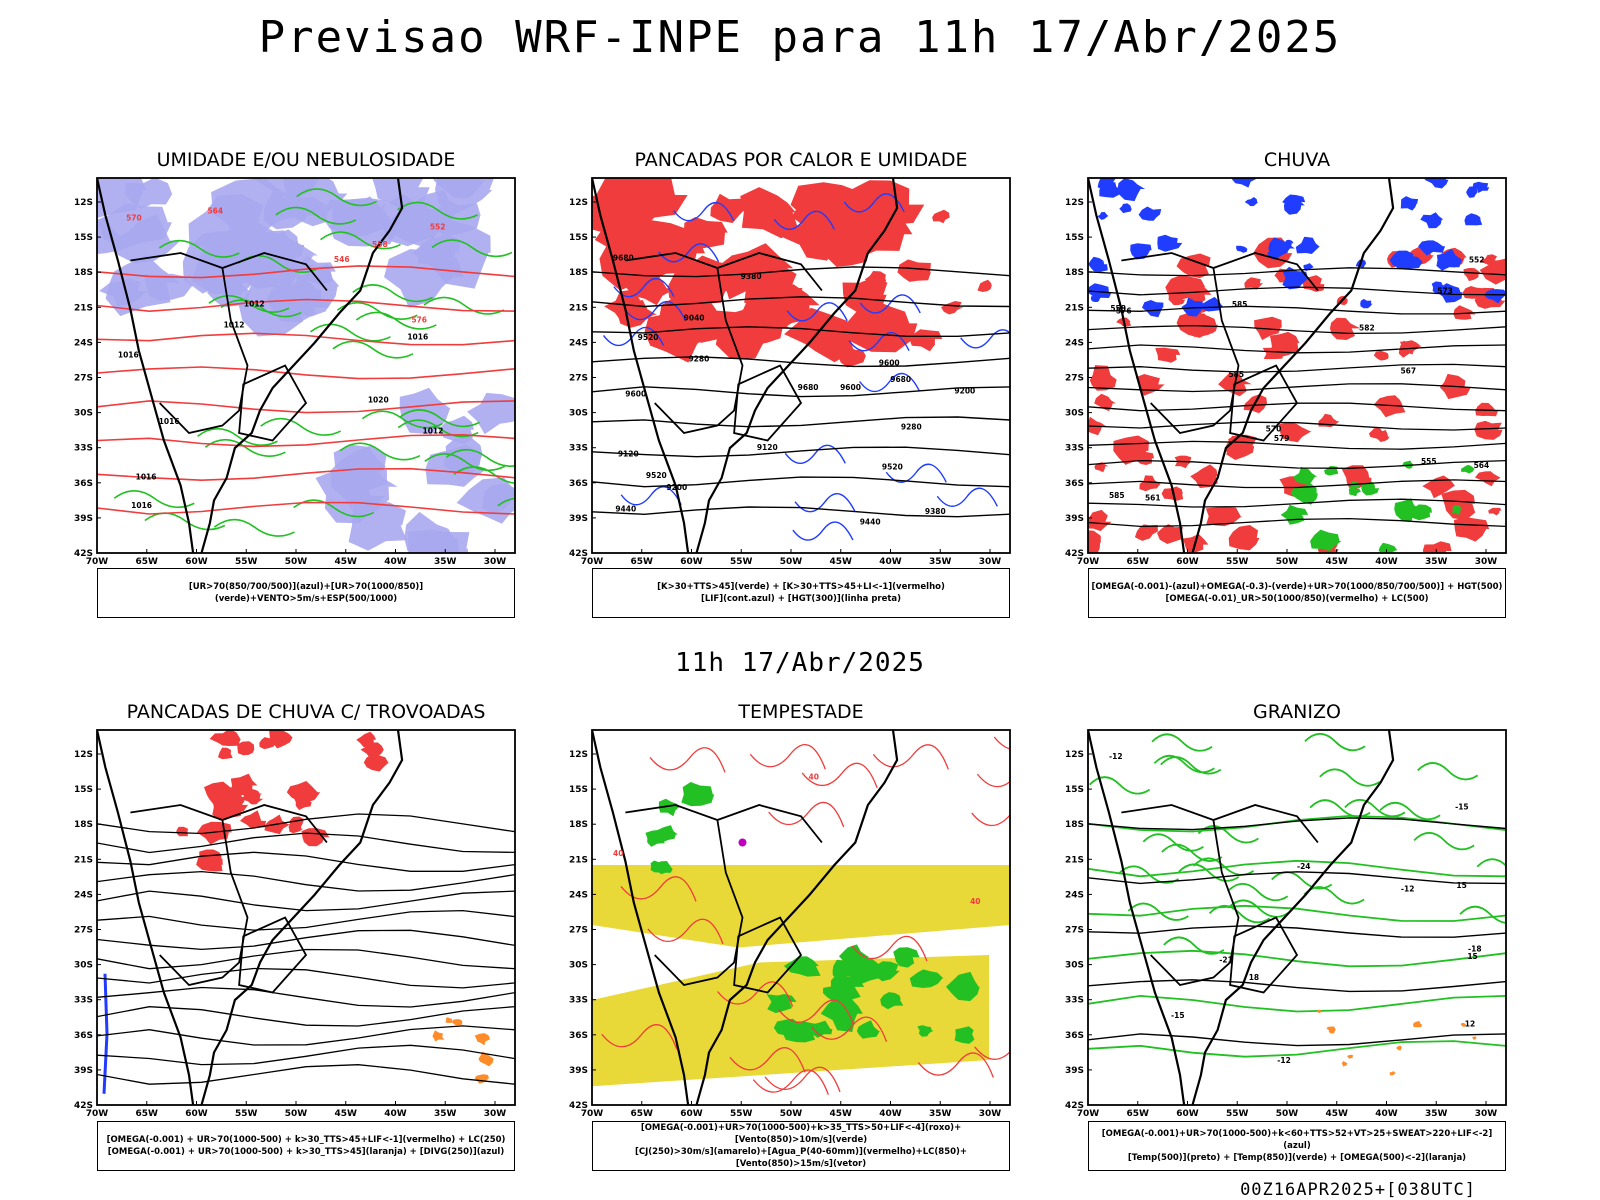 The image size is (1600, 1200). What do you see at coordinates (1486, 562) in the screenshot?
I see `longitude-label: 30W` at bounding box center [1486, 562].